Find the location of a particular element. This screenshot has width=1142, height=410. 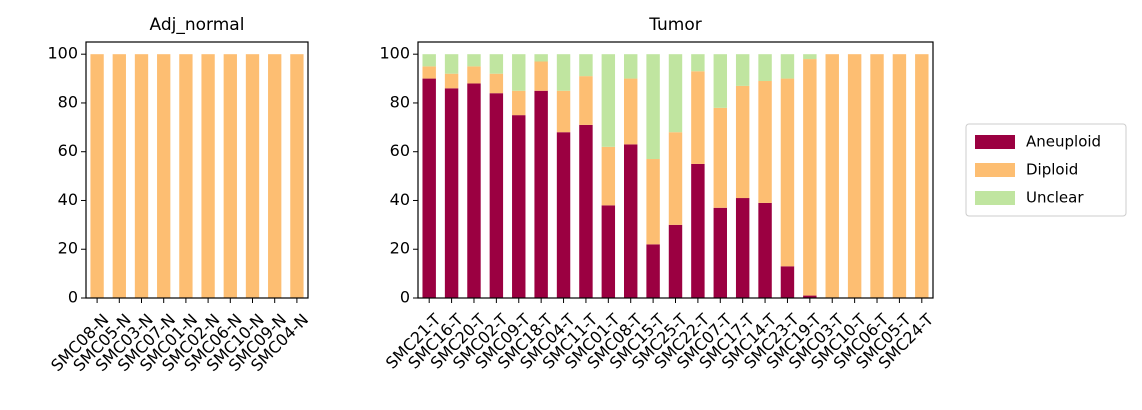

bar-unclear-smc01-t is located at coordinates (608, 100).